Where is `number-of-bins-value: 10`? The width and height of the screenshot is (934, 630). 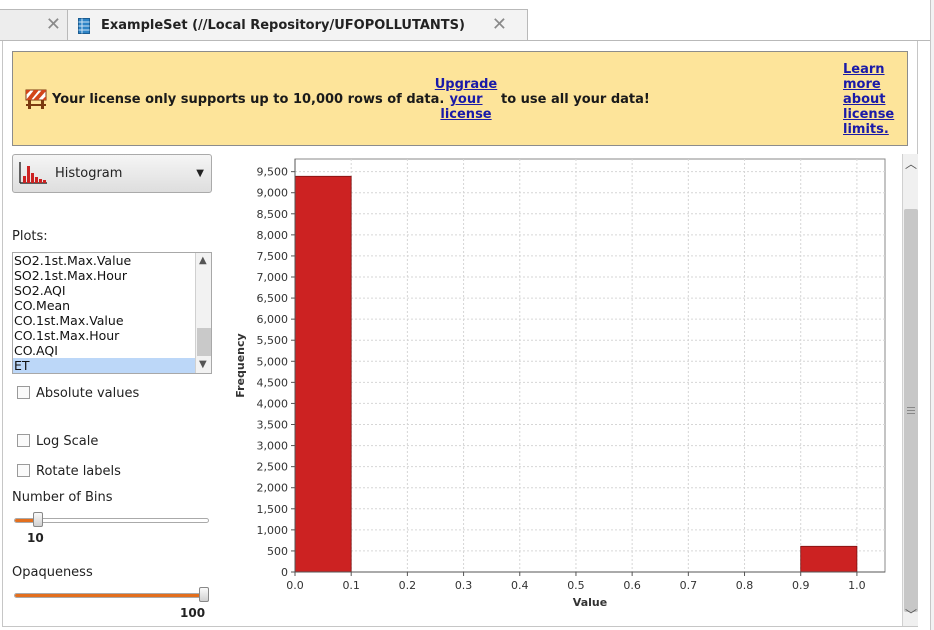
number-of-bins-value: 10 is located at coordinates (35, 538).